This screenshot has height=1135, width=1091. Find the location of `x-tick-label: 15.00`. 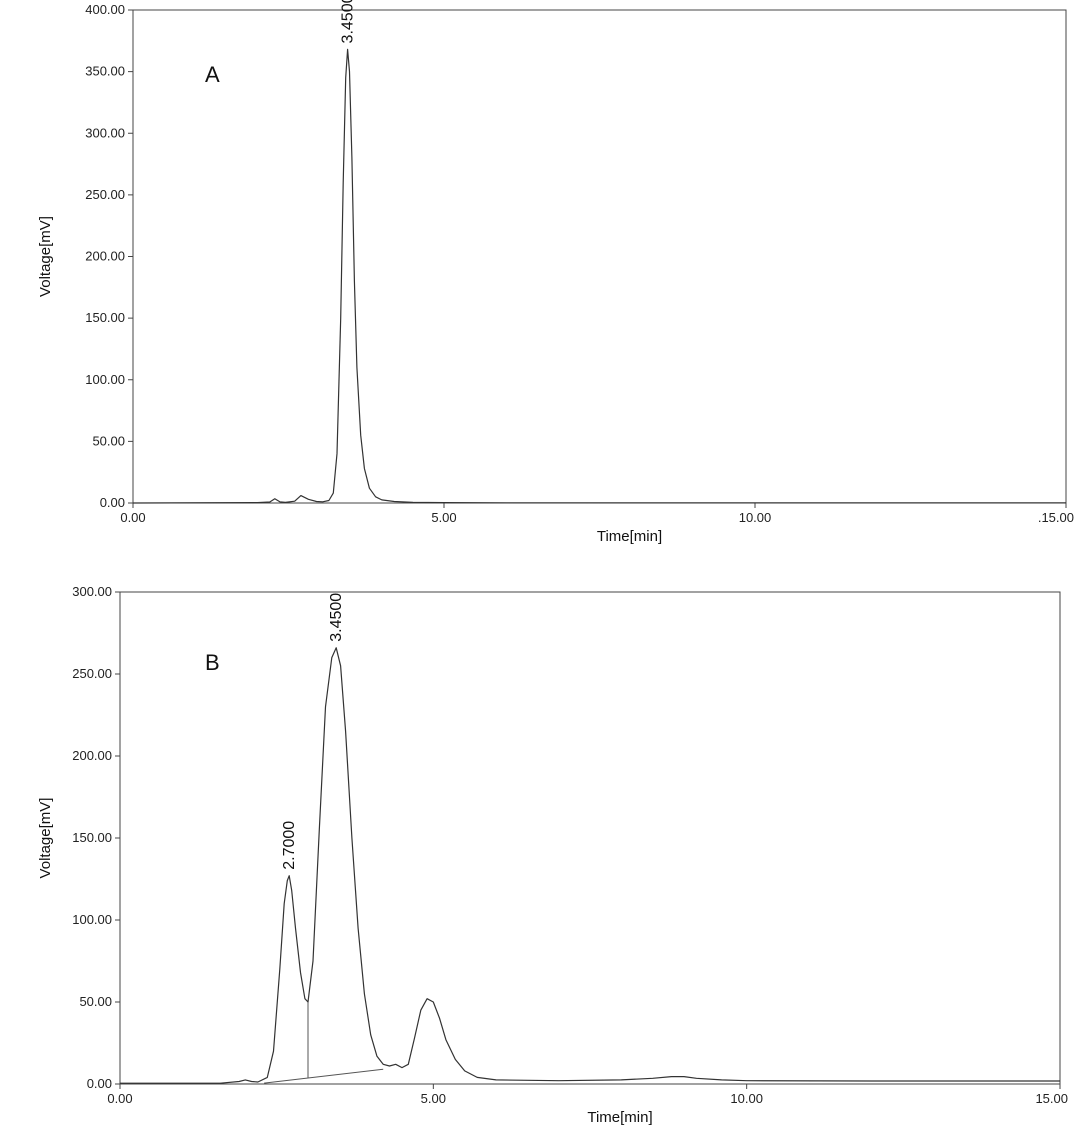

x-tick-label: 15.00 is located at coordinates (1051, 1098).